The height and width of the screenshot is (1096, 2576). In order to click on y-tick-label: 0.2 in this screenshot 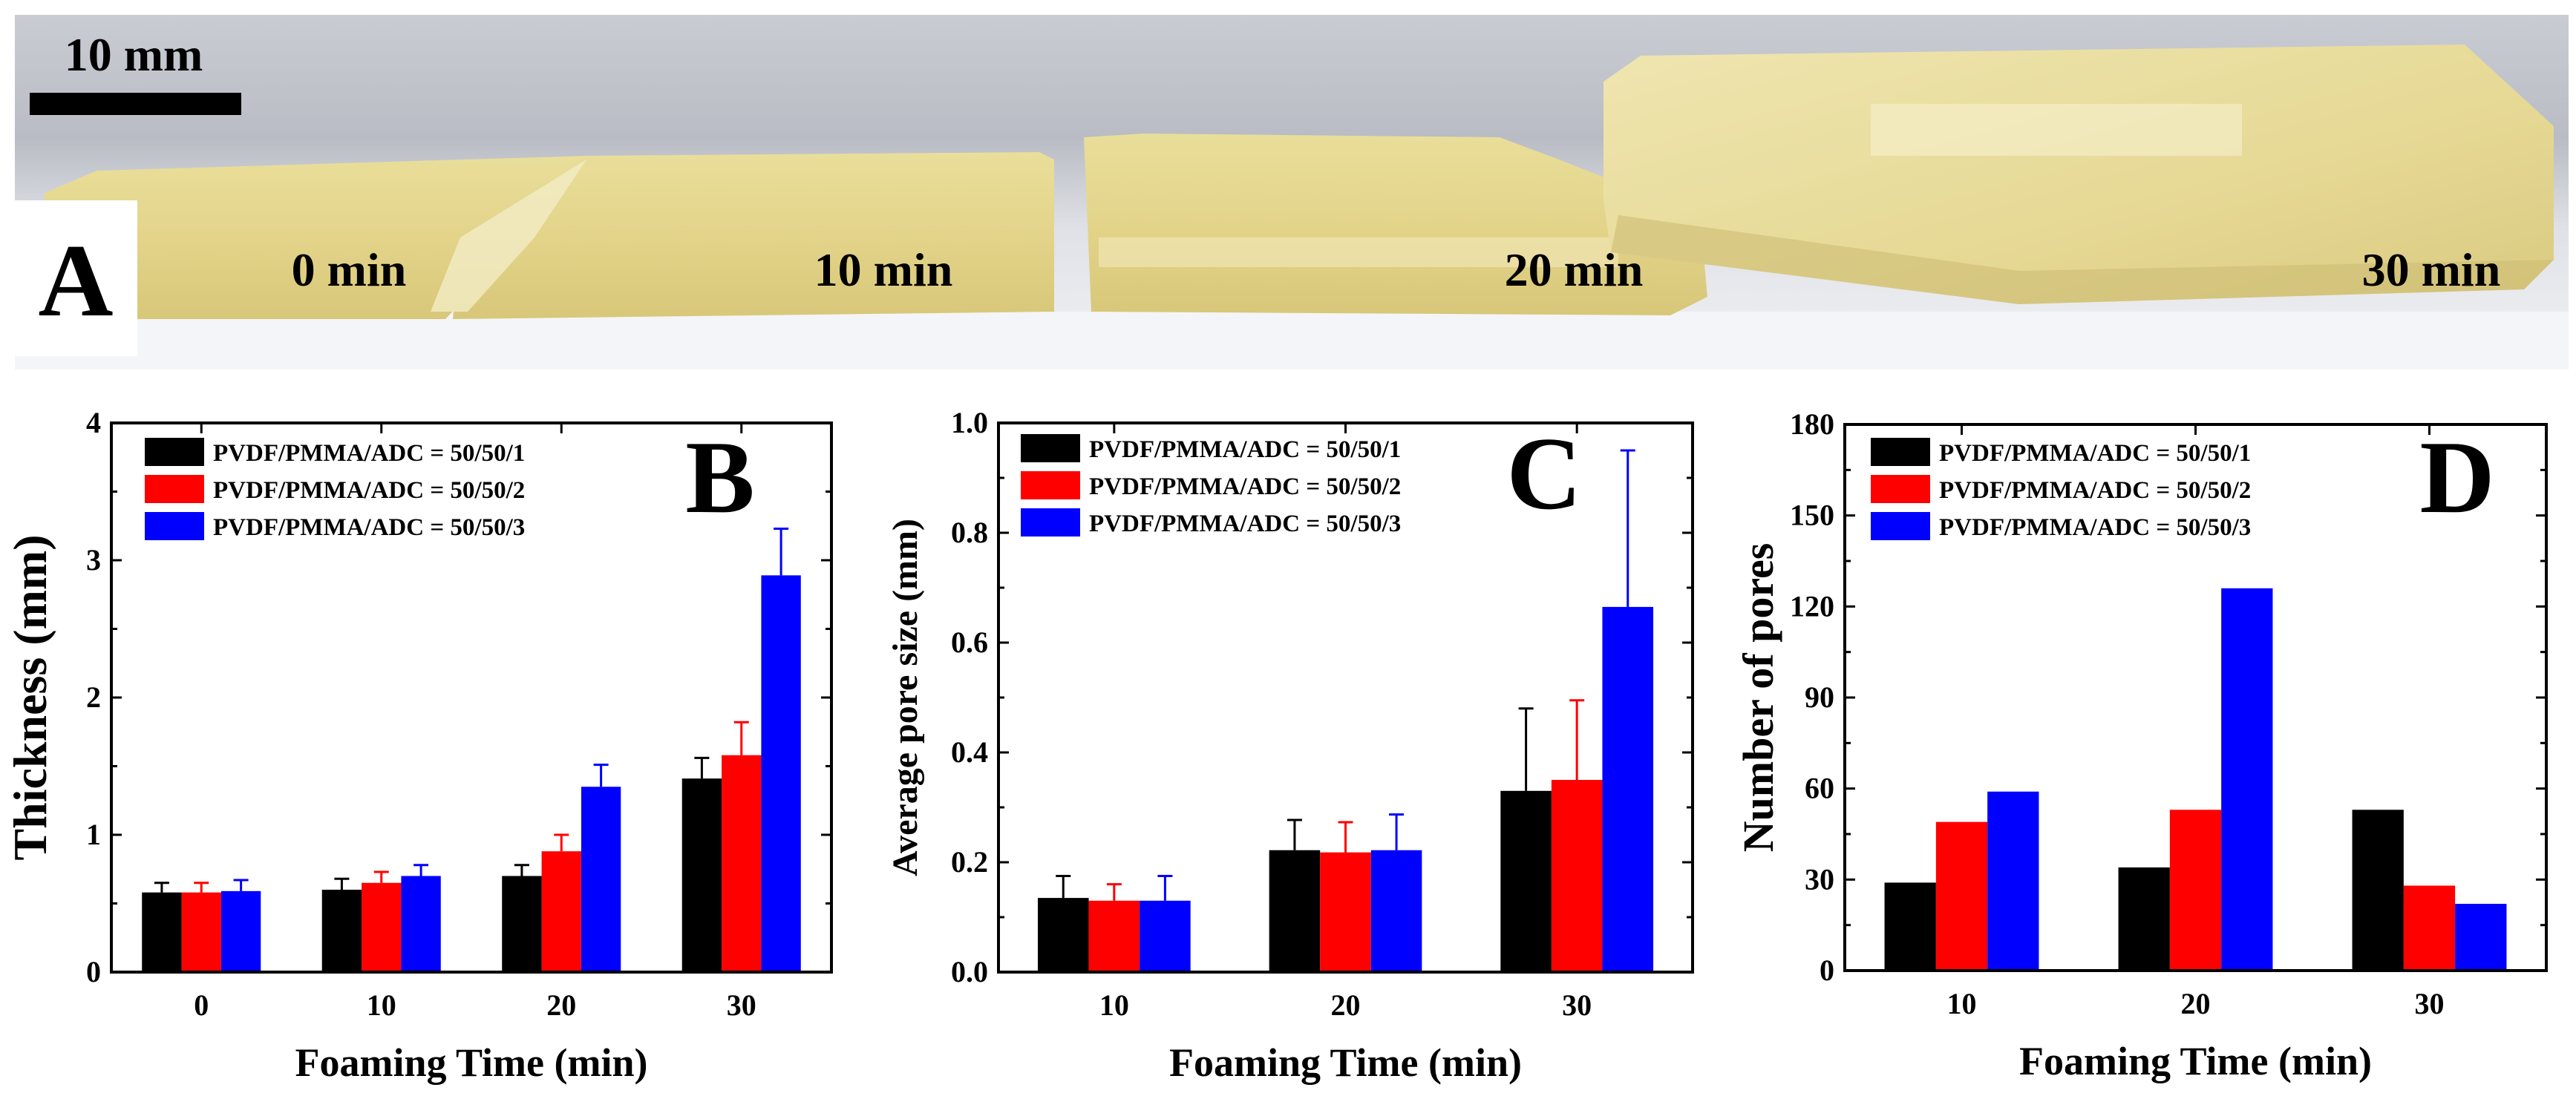, I will do `click(970, 862)`.